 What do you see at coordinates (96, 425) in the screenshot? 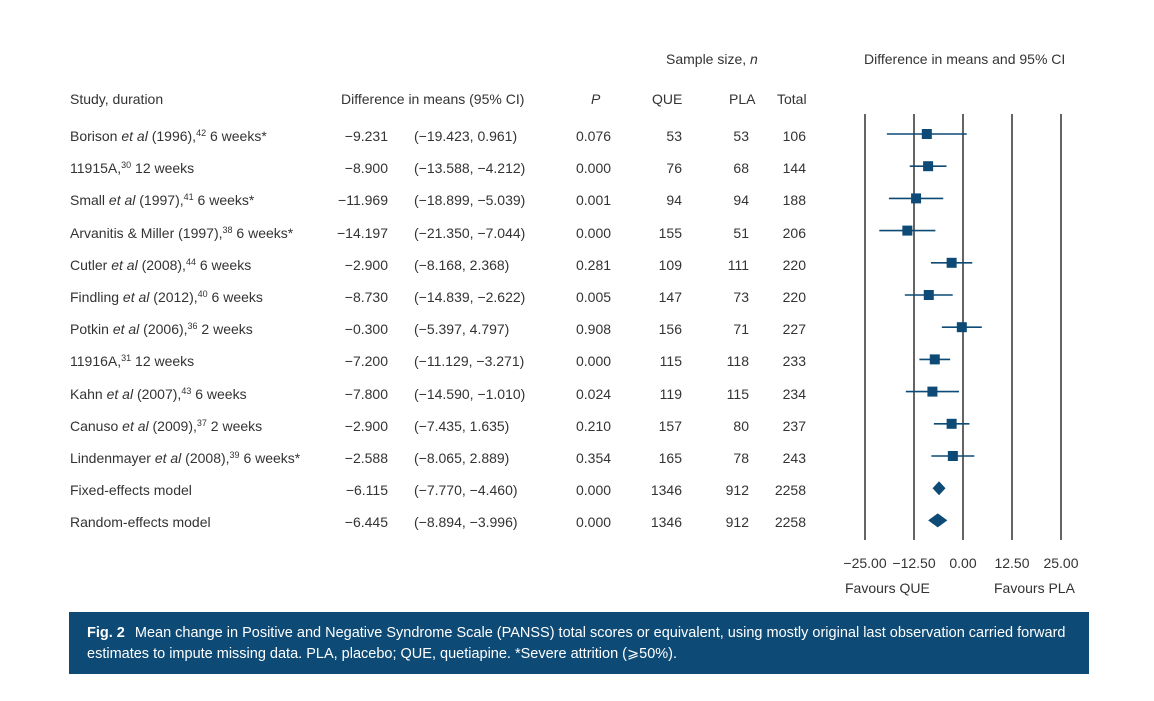
I see `study-author: Canuso` at bounding box center [96, 425].